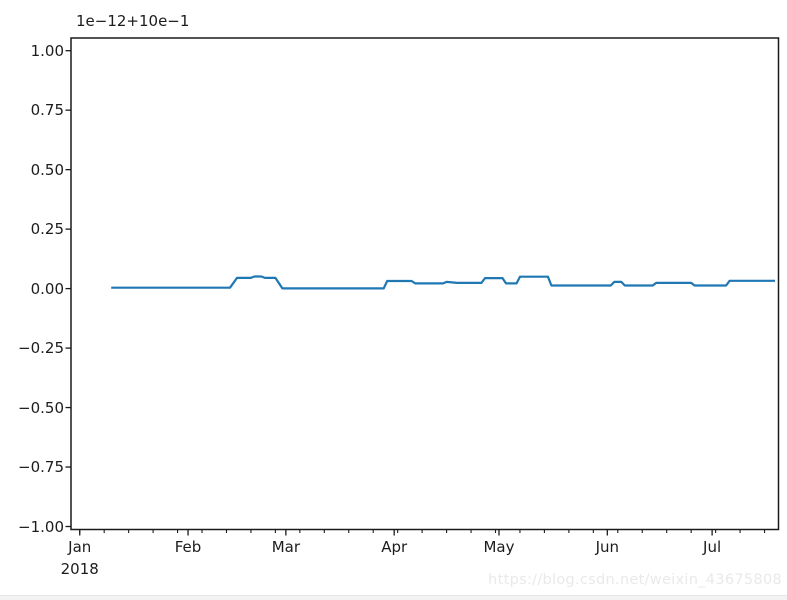  Describe the element at coordinates (635, 580) in the screenshot. I see `watermark-url: https://blog.csdn.net/weixin_43675808` at that location.